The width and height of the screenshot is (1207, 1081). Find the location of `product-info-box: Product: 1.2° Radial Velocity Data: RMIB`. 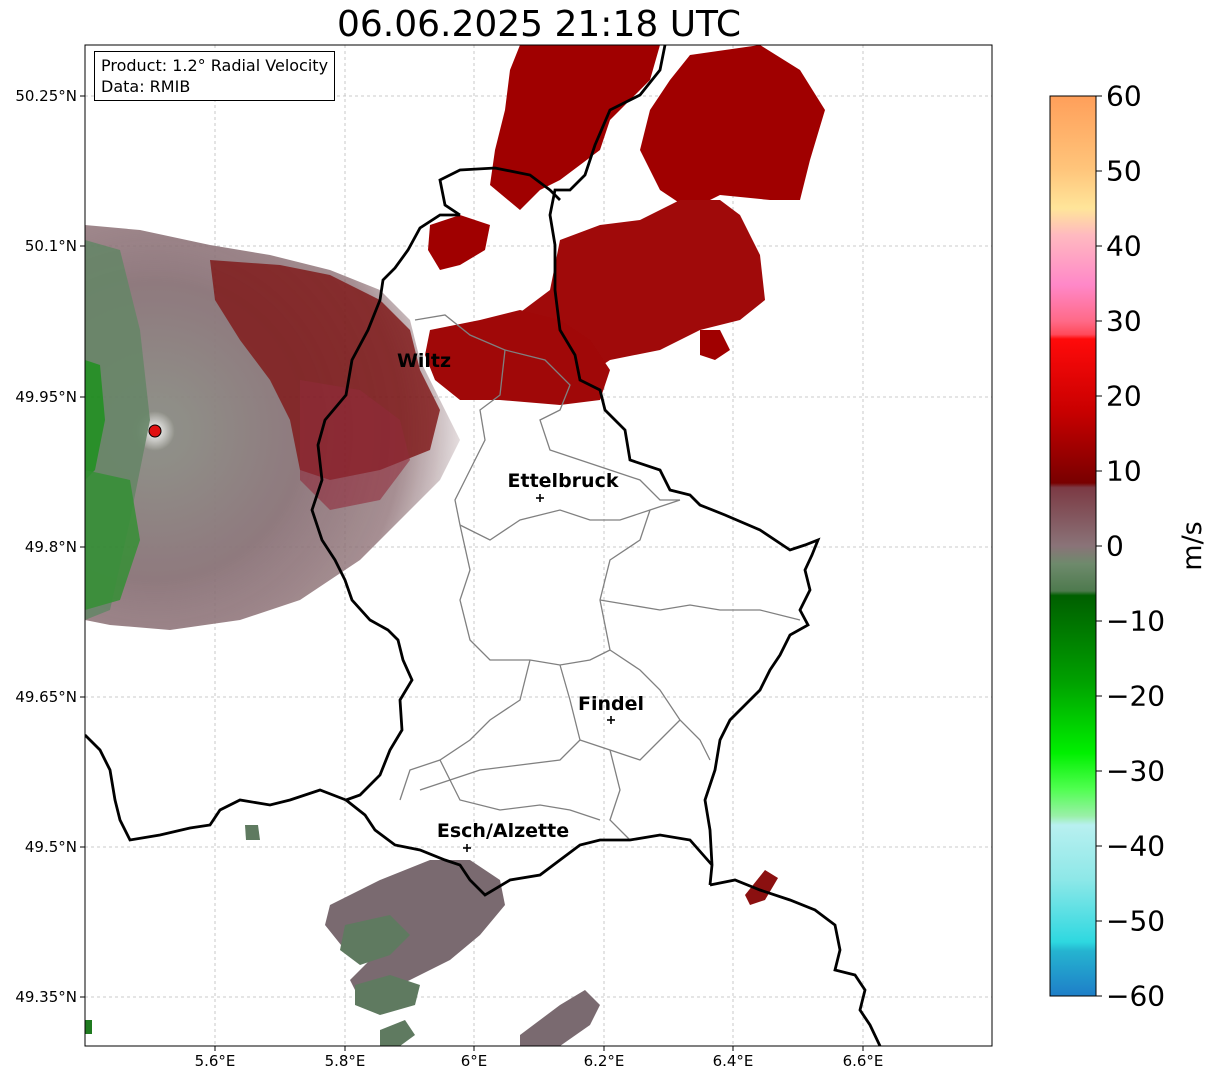

product-info-box: Product: 1.2° Radial Velocity Data: RMIB is located at coordinates (215, 76).